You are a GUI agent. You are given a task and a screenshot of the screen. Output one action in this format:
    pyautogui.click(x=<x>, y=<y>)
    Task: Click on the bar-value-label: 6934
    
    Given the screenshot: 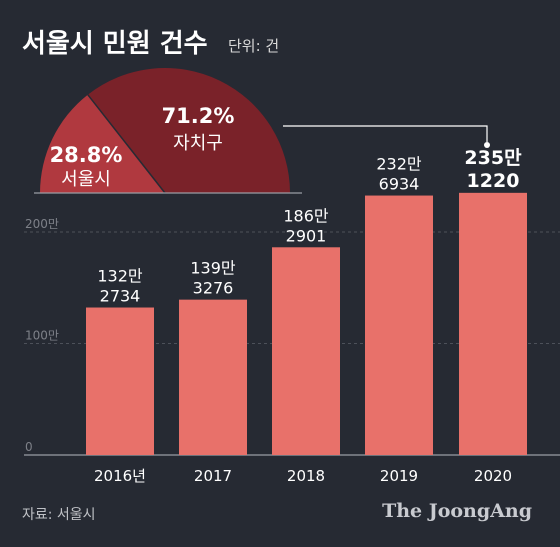 What is the action you would take?
    pyautogui.click(x=399, y=184)
    